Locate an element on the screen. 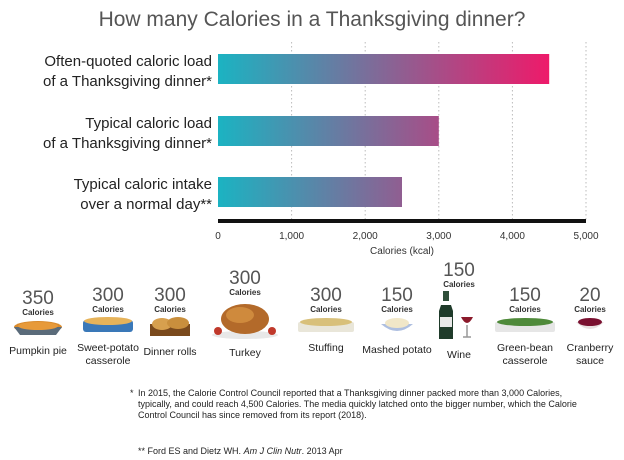 This screenshot has width=624, height=460. food-item: 20 Calories Cranberry sauce is located at coordinates (587, 326).